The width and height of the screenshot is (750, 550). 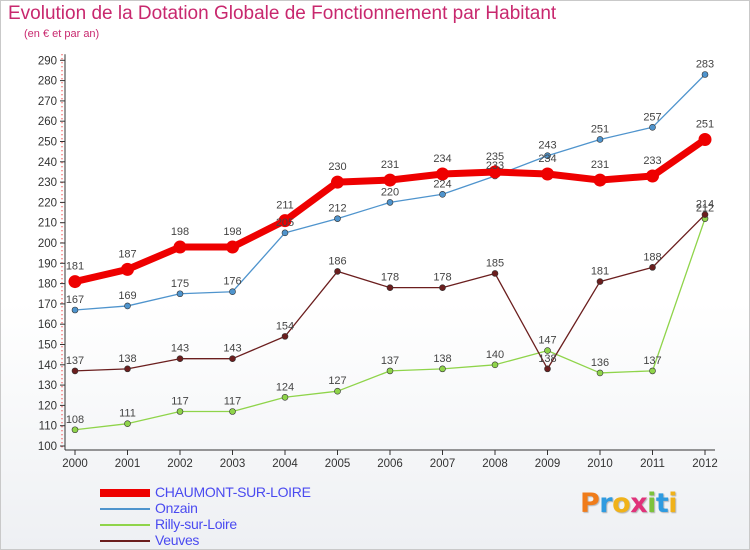 What do you see at coordinates (337, 381) in the screenshot?
I see `data-label-rilly-sur-loire: 127` at bounding box center [337, 381].